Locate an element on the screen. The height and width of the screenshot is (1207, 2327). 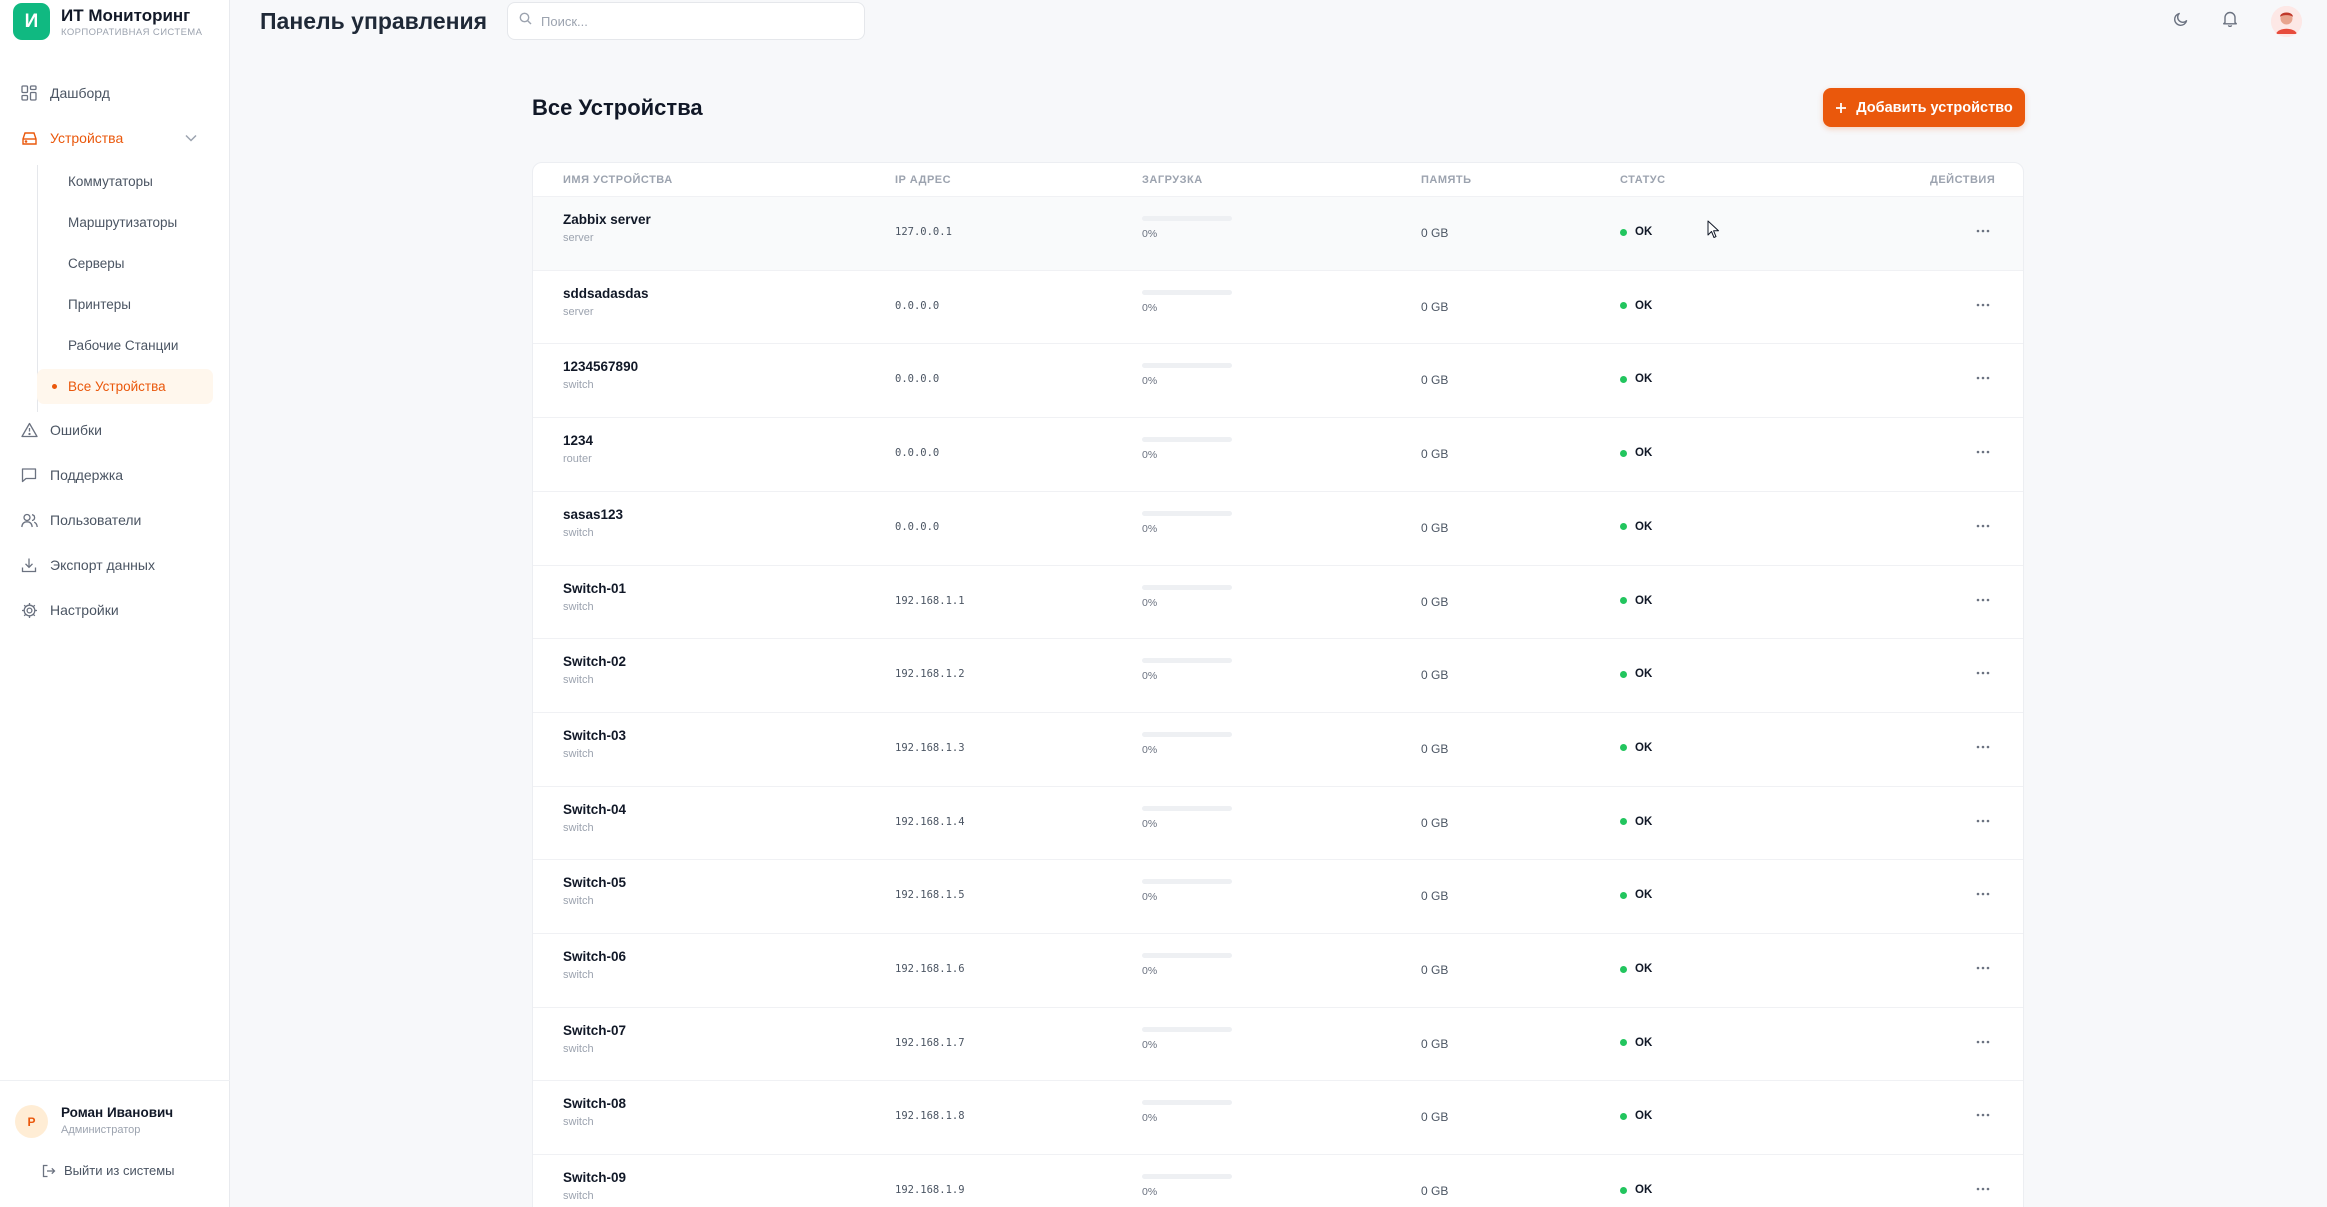
search-icon is located at coordinates (525, 21).